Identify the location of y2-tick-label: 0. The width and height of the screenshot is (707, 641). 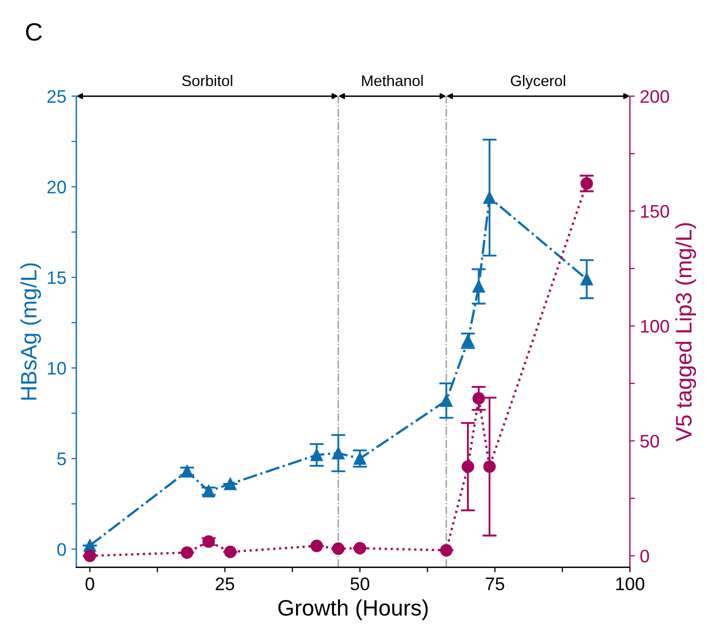
(644, 556).